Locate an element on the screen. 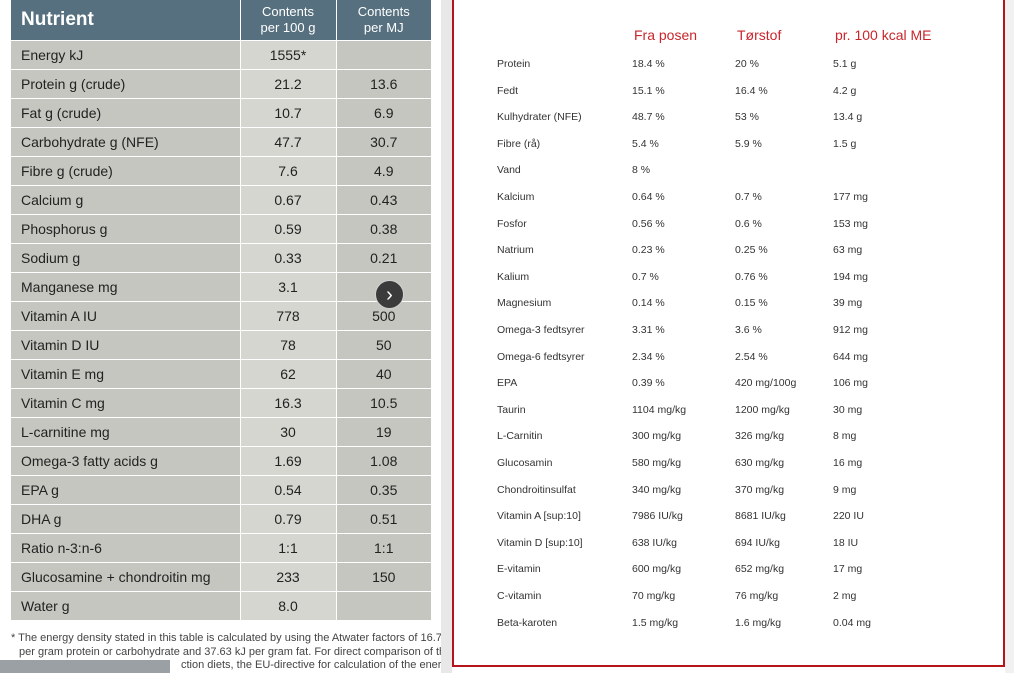 The image size is (1014, 673). per100-value-cell: 16.3 is located at coordinates (288, 403).